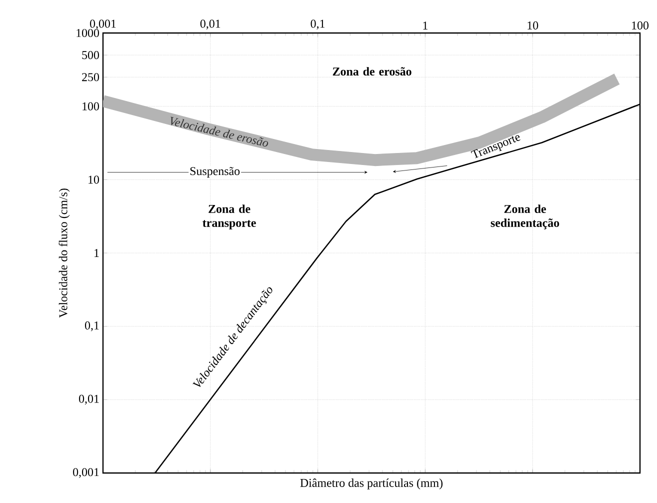  Describe the element at coordinates (219, 131) in the screenshot. I see `text: Velocidade de erosão` at that location.